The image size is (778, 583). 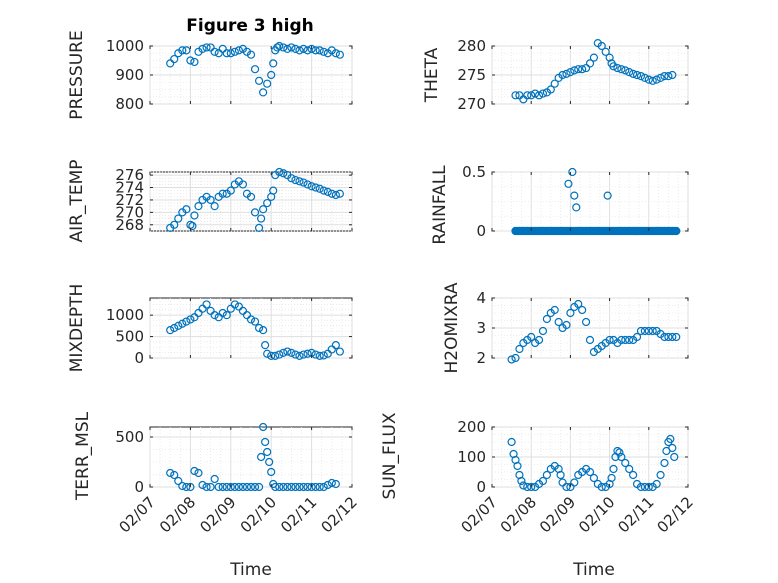 What do you see at coordinates (129, 175) in the screenshot?
I see `y-tick-label: 276` at bounding box center [129, 175].